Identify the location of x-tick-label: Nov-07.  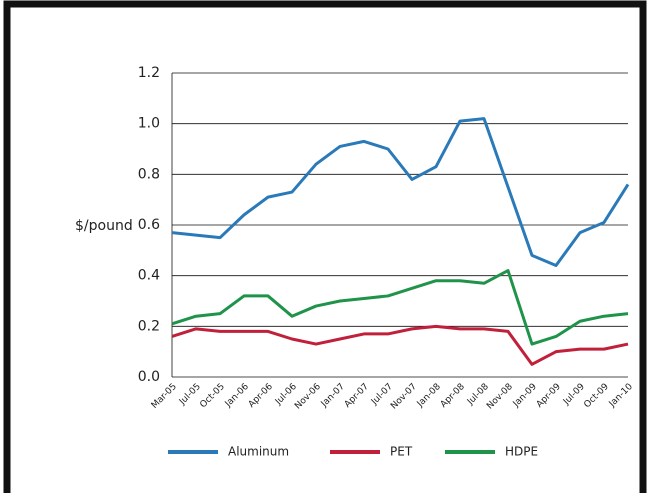
(404, 397).